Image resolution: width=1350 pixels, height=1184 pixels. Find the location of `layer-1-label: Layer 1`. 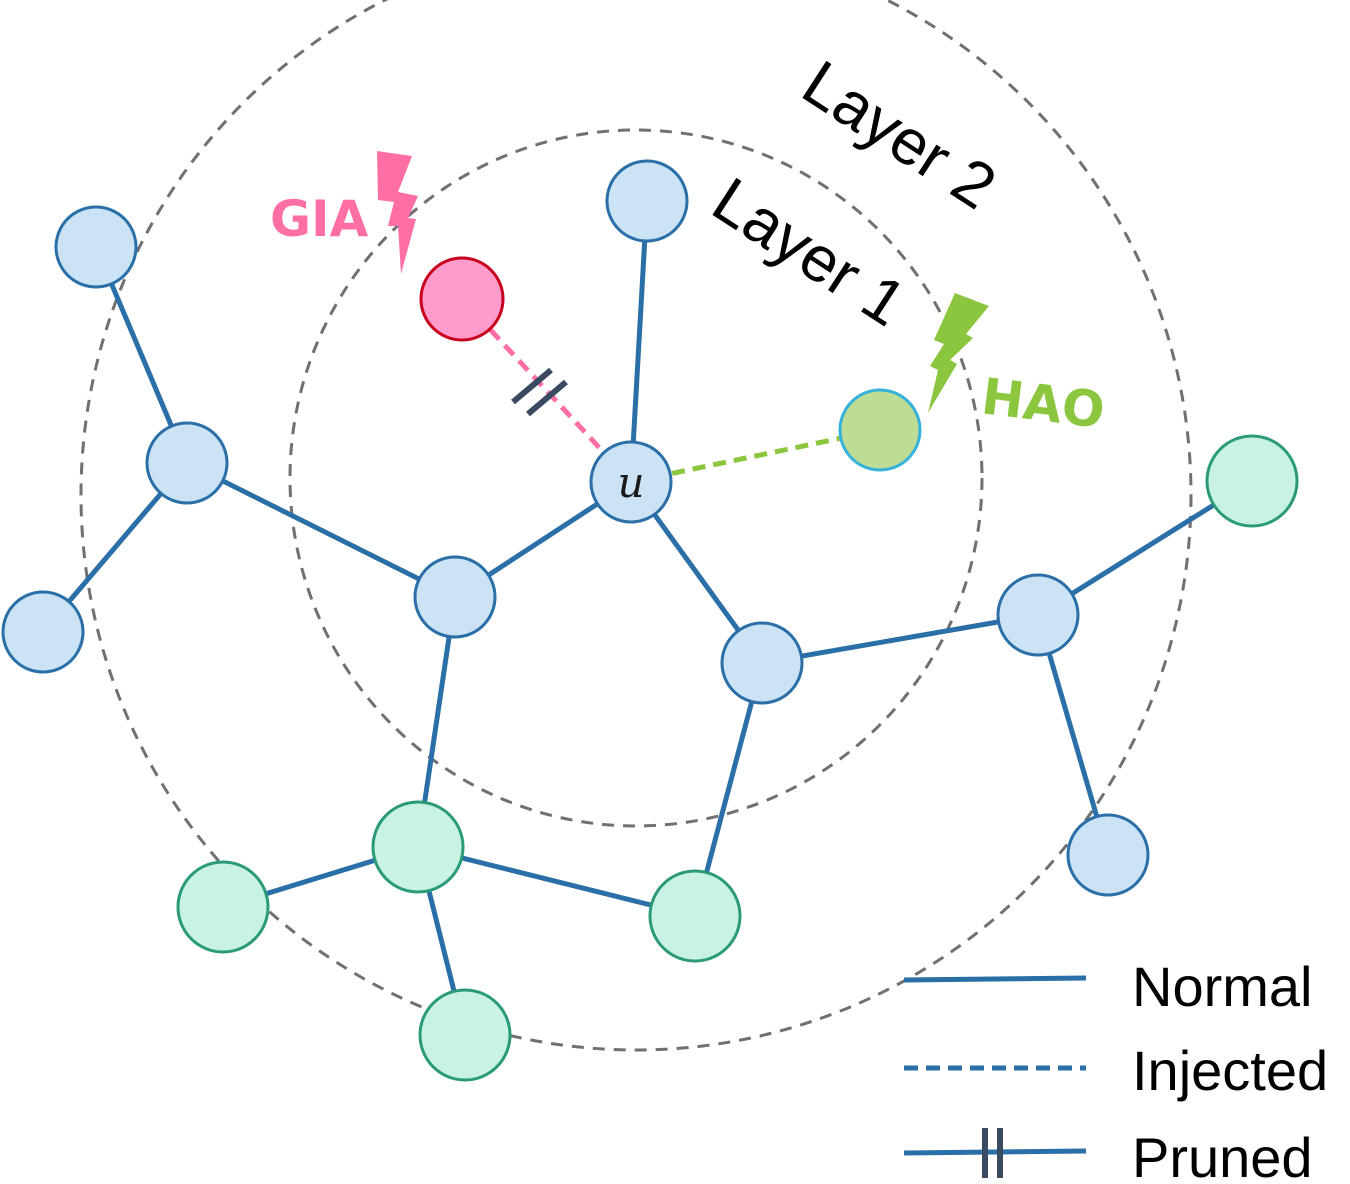

layer-1-label: Layer 1 is located at coordinates (809, 251).